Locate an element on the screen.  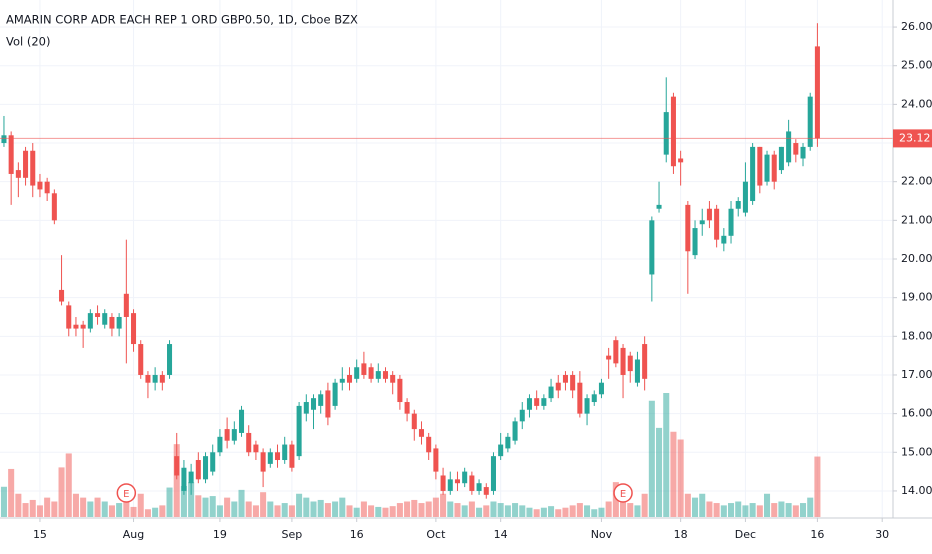
y-tick-label: 15.00 is located at coordinates (916, 451).